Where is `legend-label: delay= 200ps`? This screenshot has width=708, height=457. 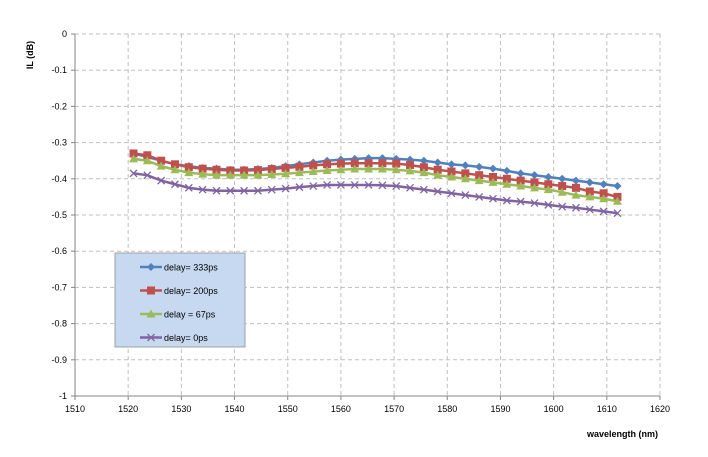 legend-label: delay= 200ps is located at coordinates (191, 291).